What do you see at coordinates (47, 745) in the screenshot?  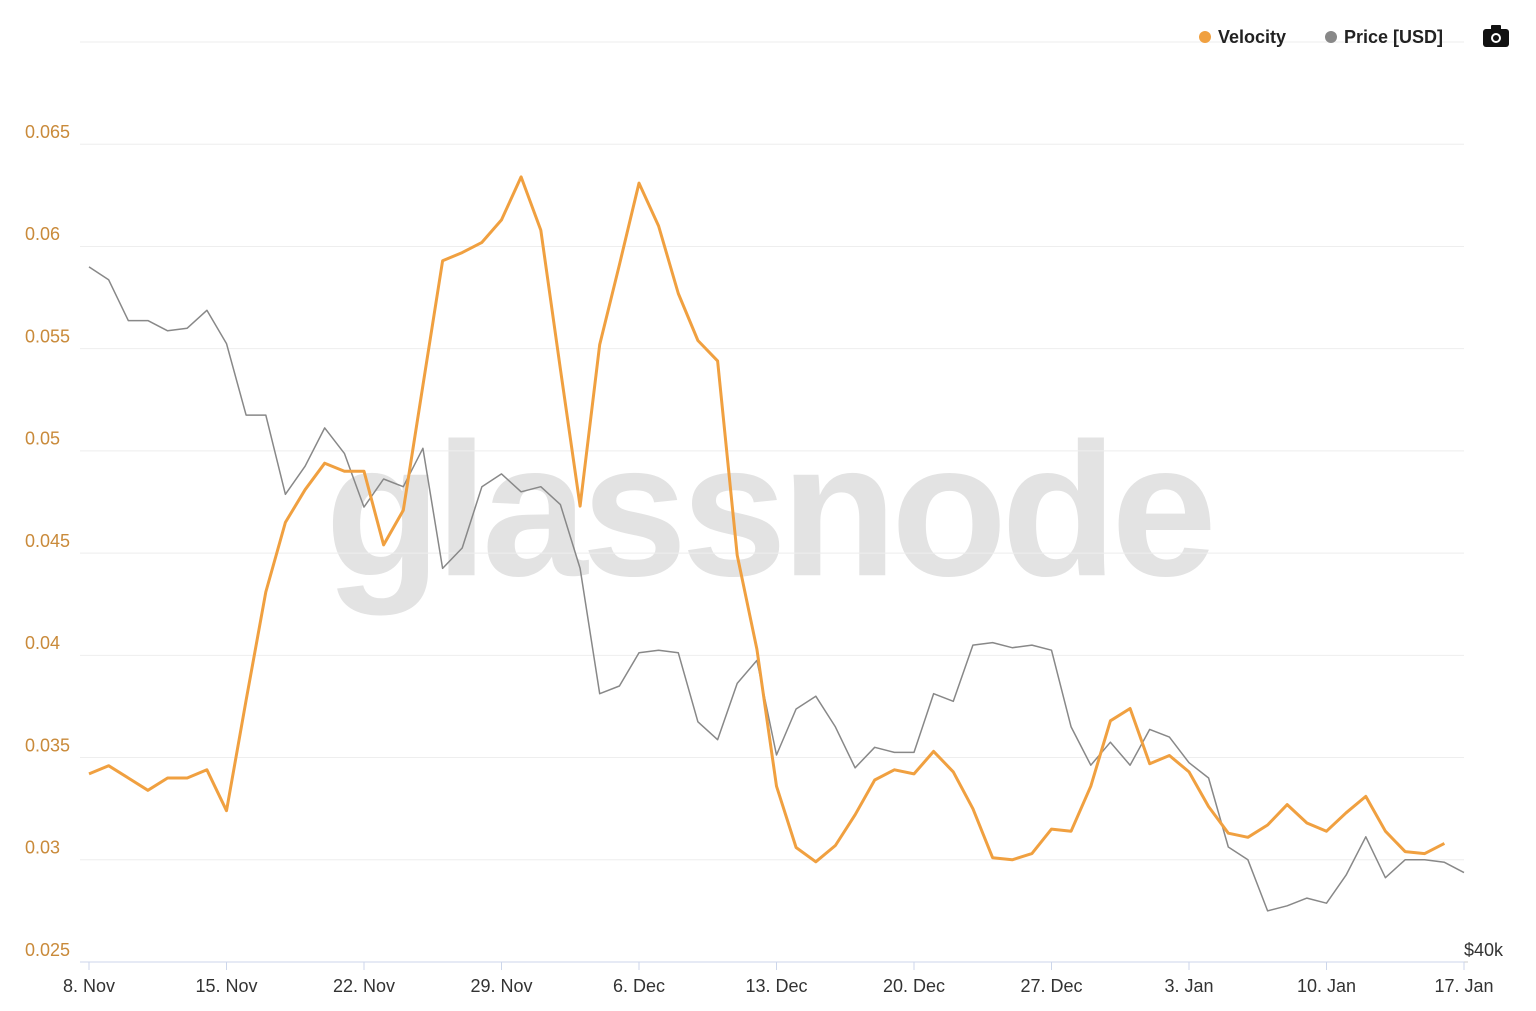 I see `y-tick-label: 0.035` at bounding box center [47, 745].